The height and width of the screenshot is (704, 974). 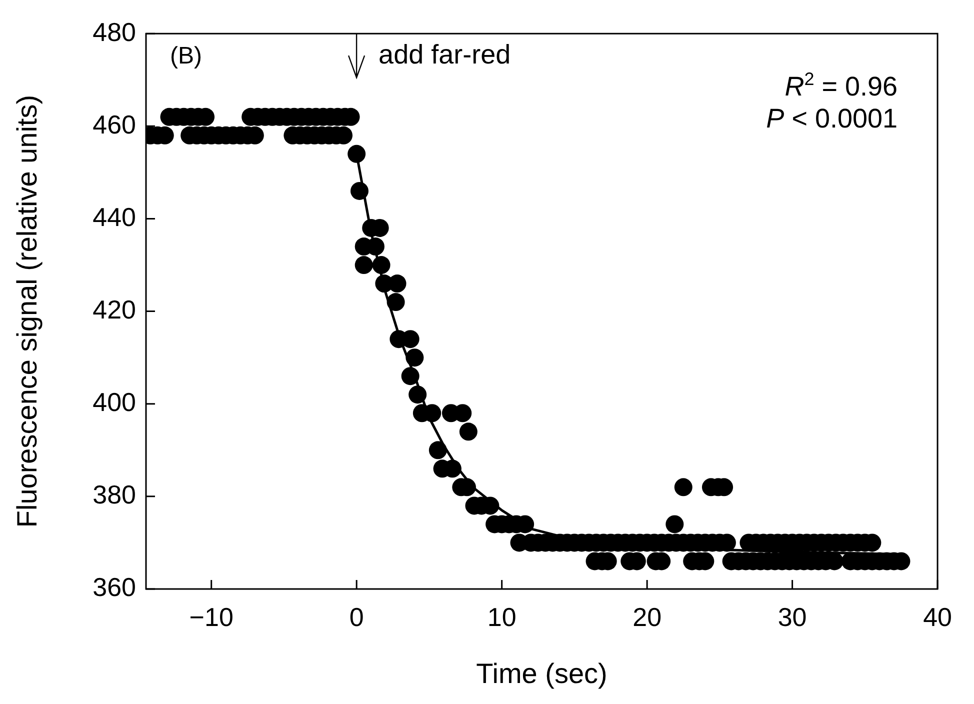 I want to click on annotation: add far-red, so click(x=444, y=55).